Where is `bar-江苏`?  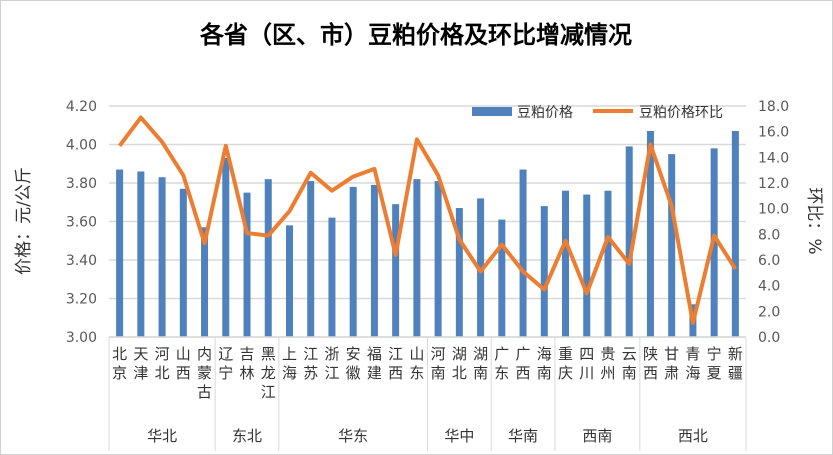
bar-江苏 is located at coordinates (311, 259).